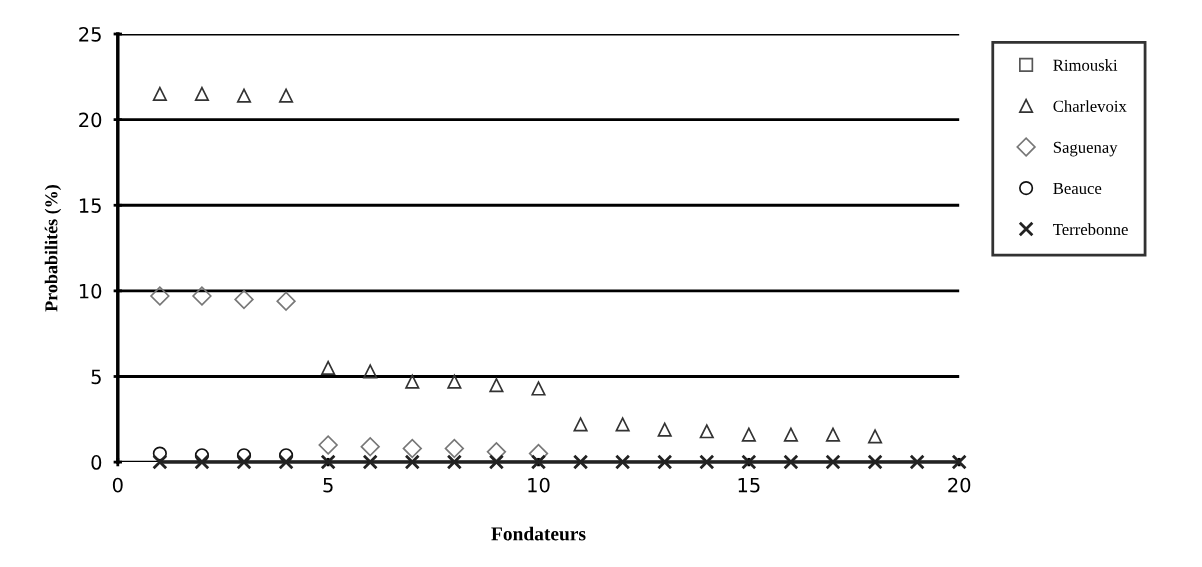 Image resolution: width=1202 pixels, height=567 pixels. Describe the element at coordinates (96, 377) in the screenshot. I see `y-tick-label: 5` at that location.